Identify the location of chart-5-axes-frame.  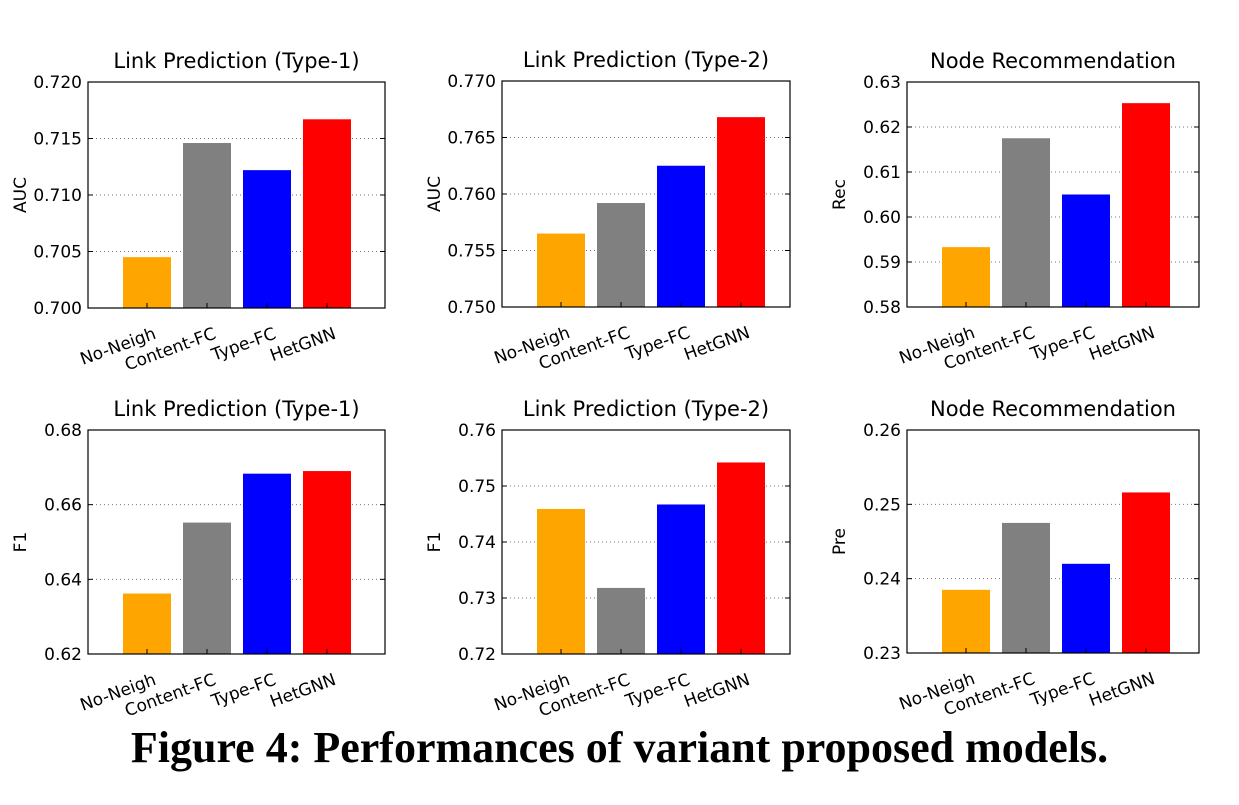
(646, 542).